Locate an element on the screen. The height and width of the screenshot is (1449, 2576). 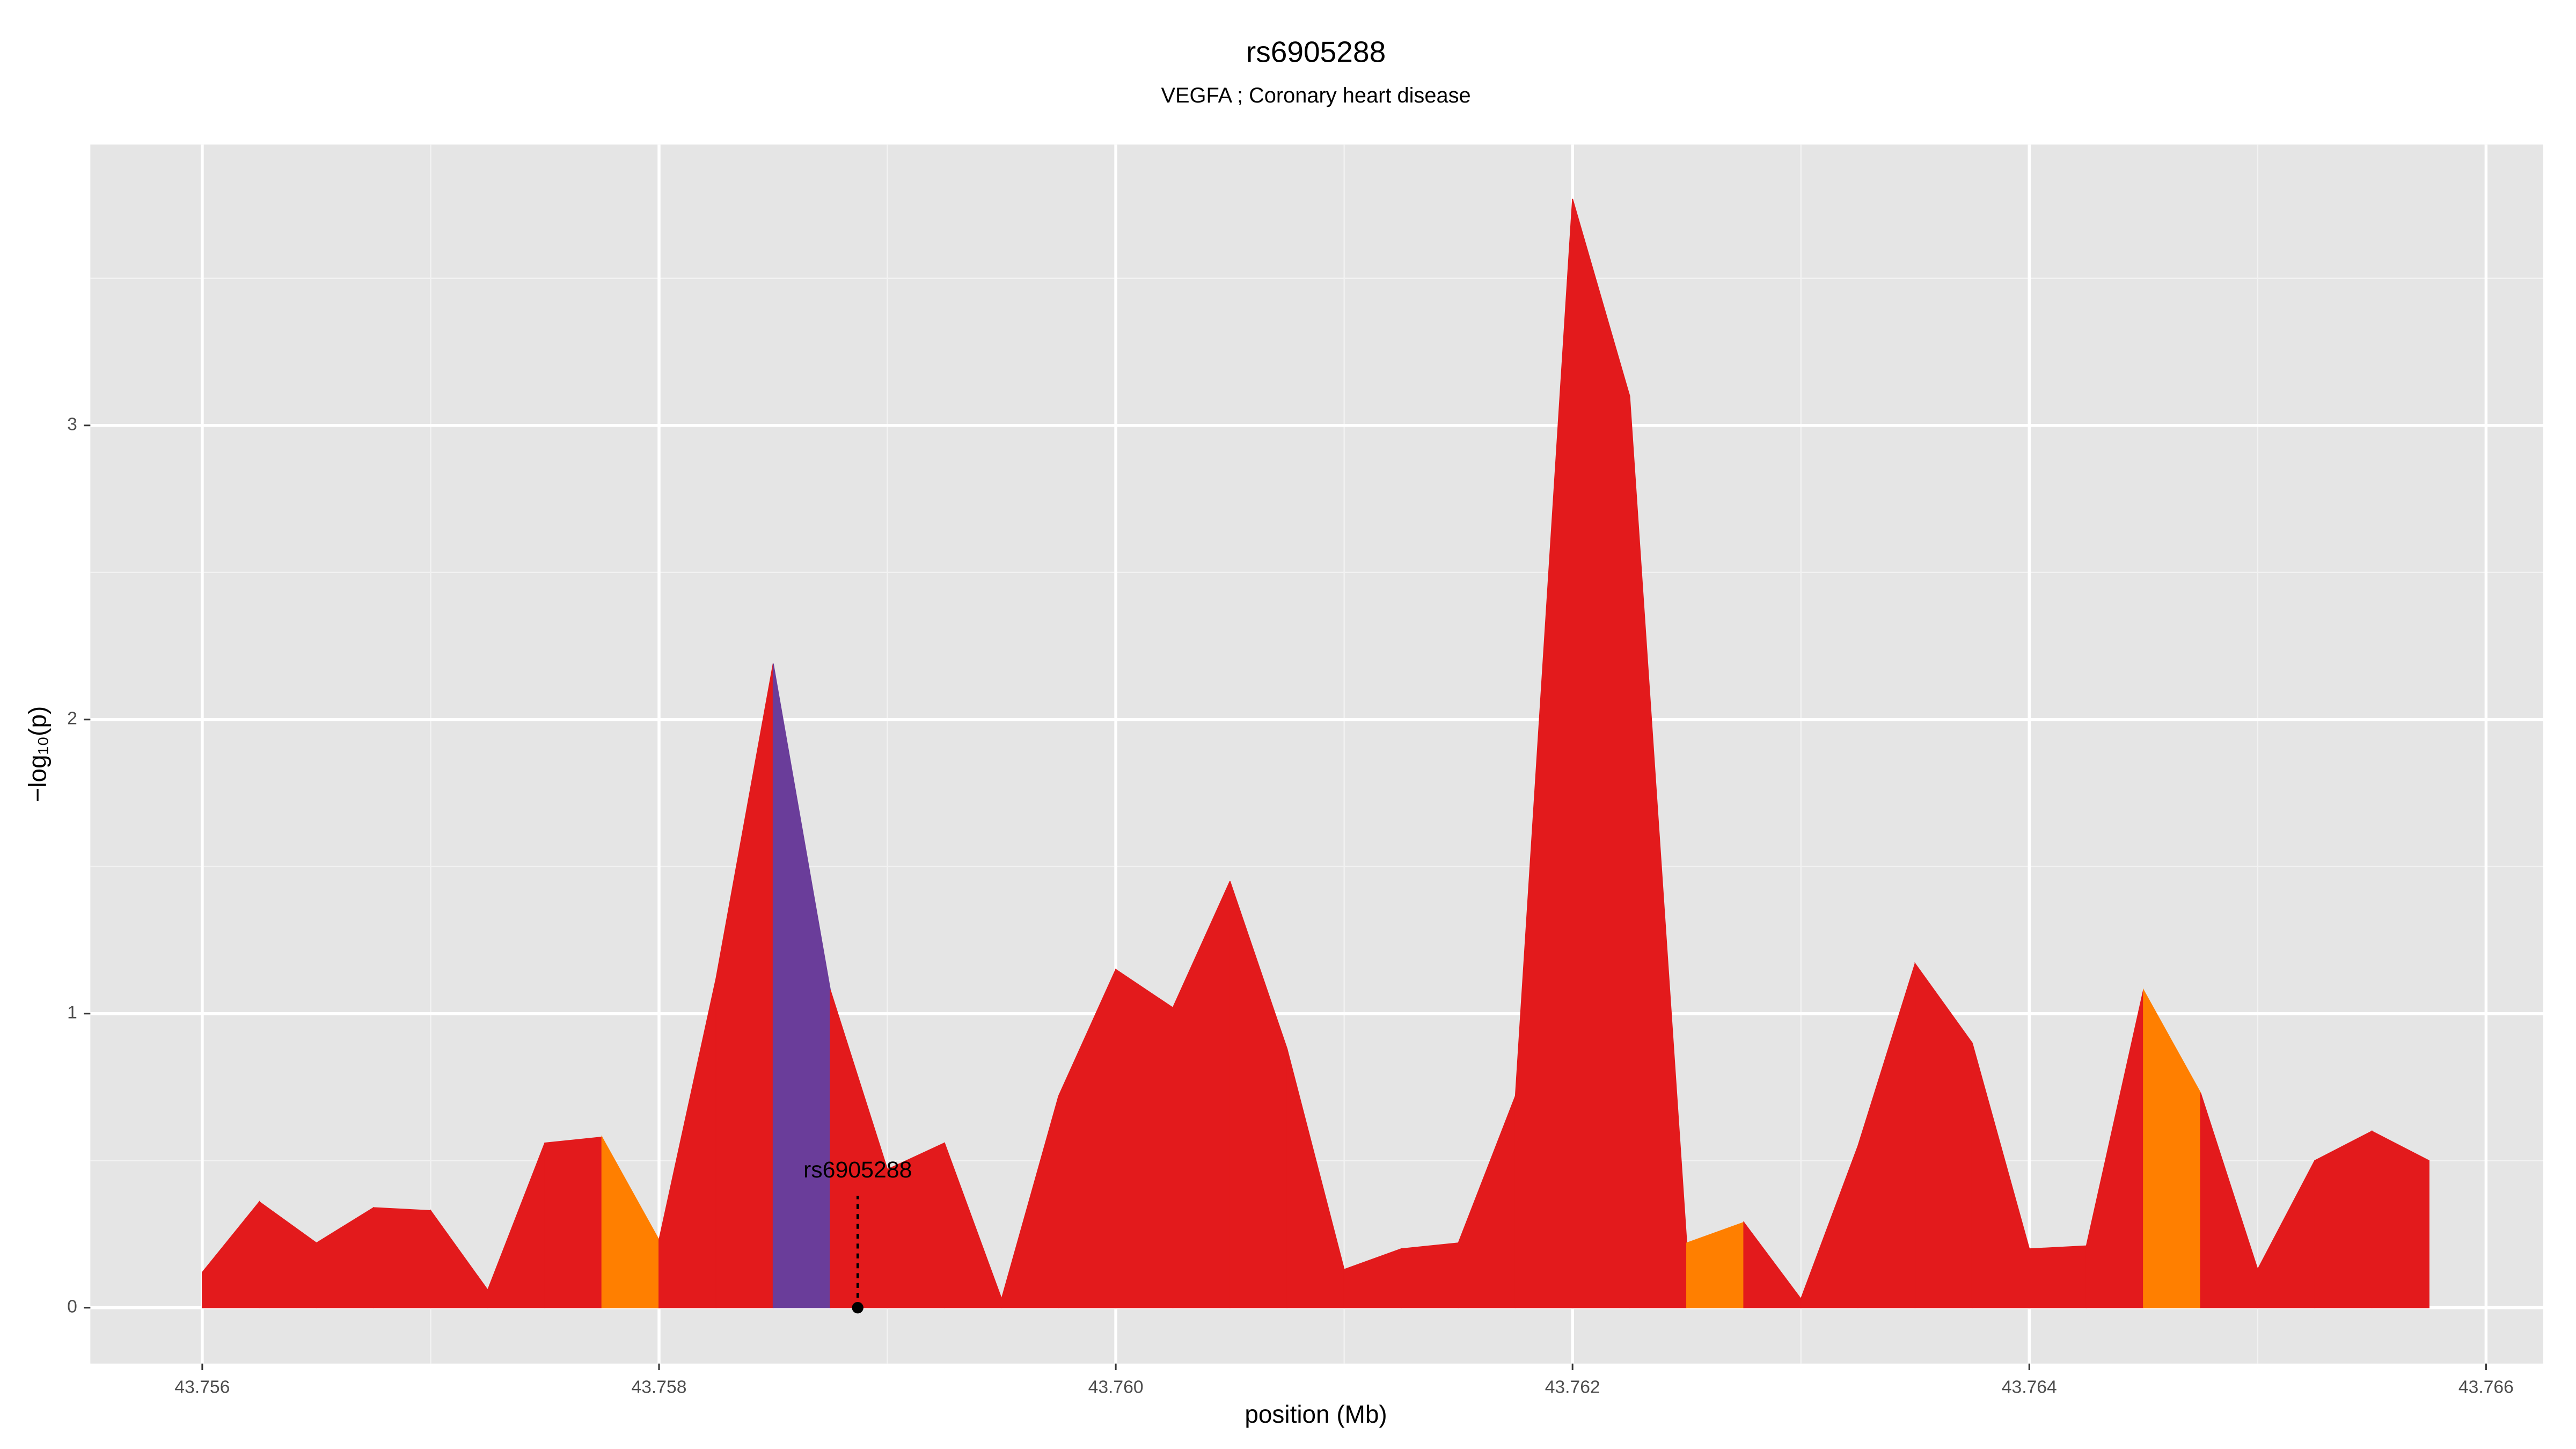
annotation-point is located at coordinates (857, 1307).